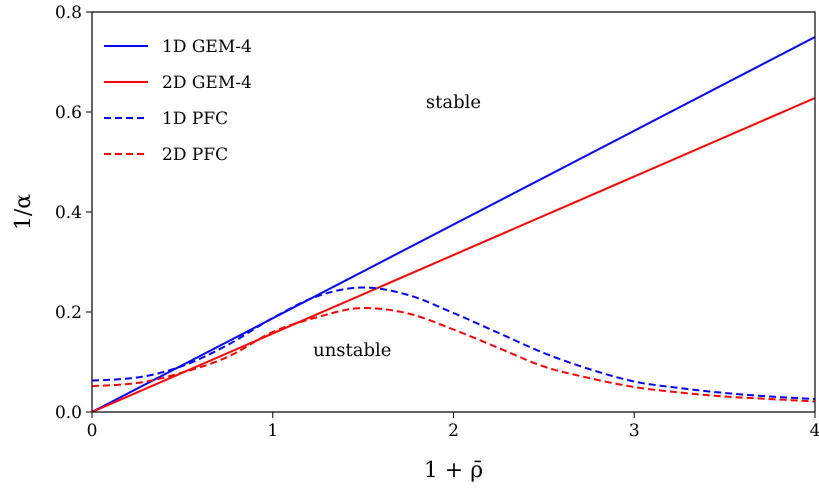 This screenshot has height=495, width=819. What do you see at coordinates (68, 213) in the screenshot?
I see `y-tick-label: 0.4` at bounding box center [68, 213].